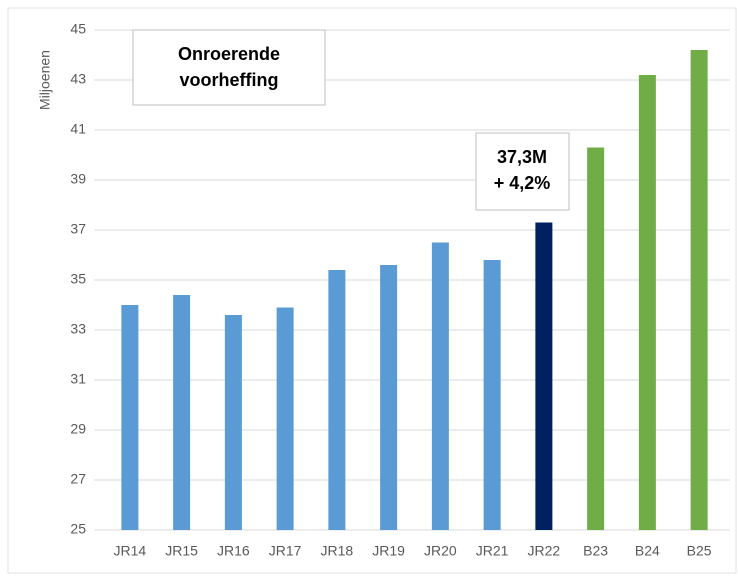 The image size is (738, 580). I want to click on x-tick-label: JR18, so click(337, 551).